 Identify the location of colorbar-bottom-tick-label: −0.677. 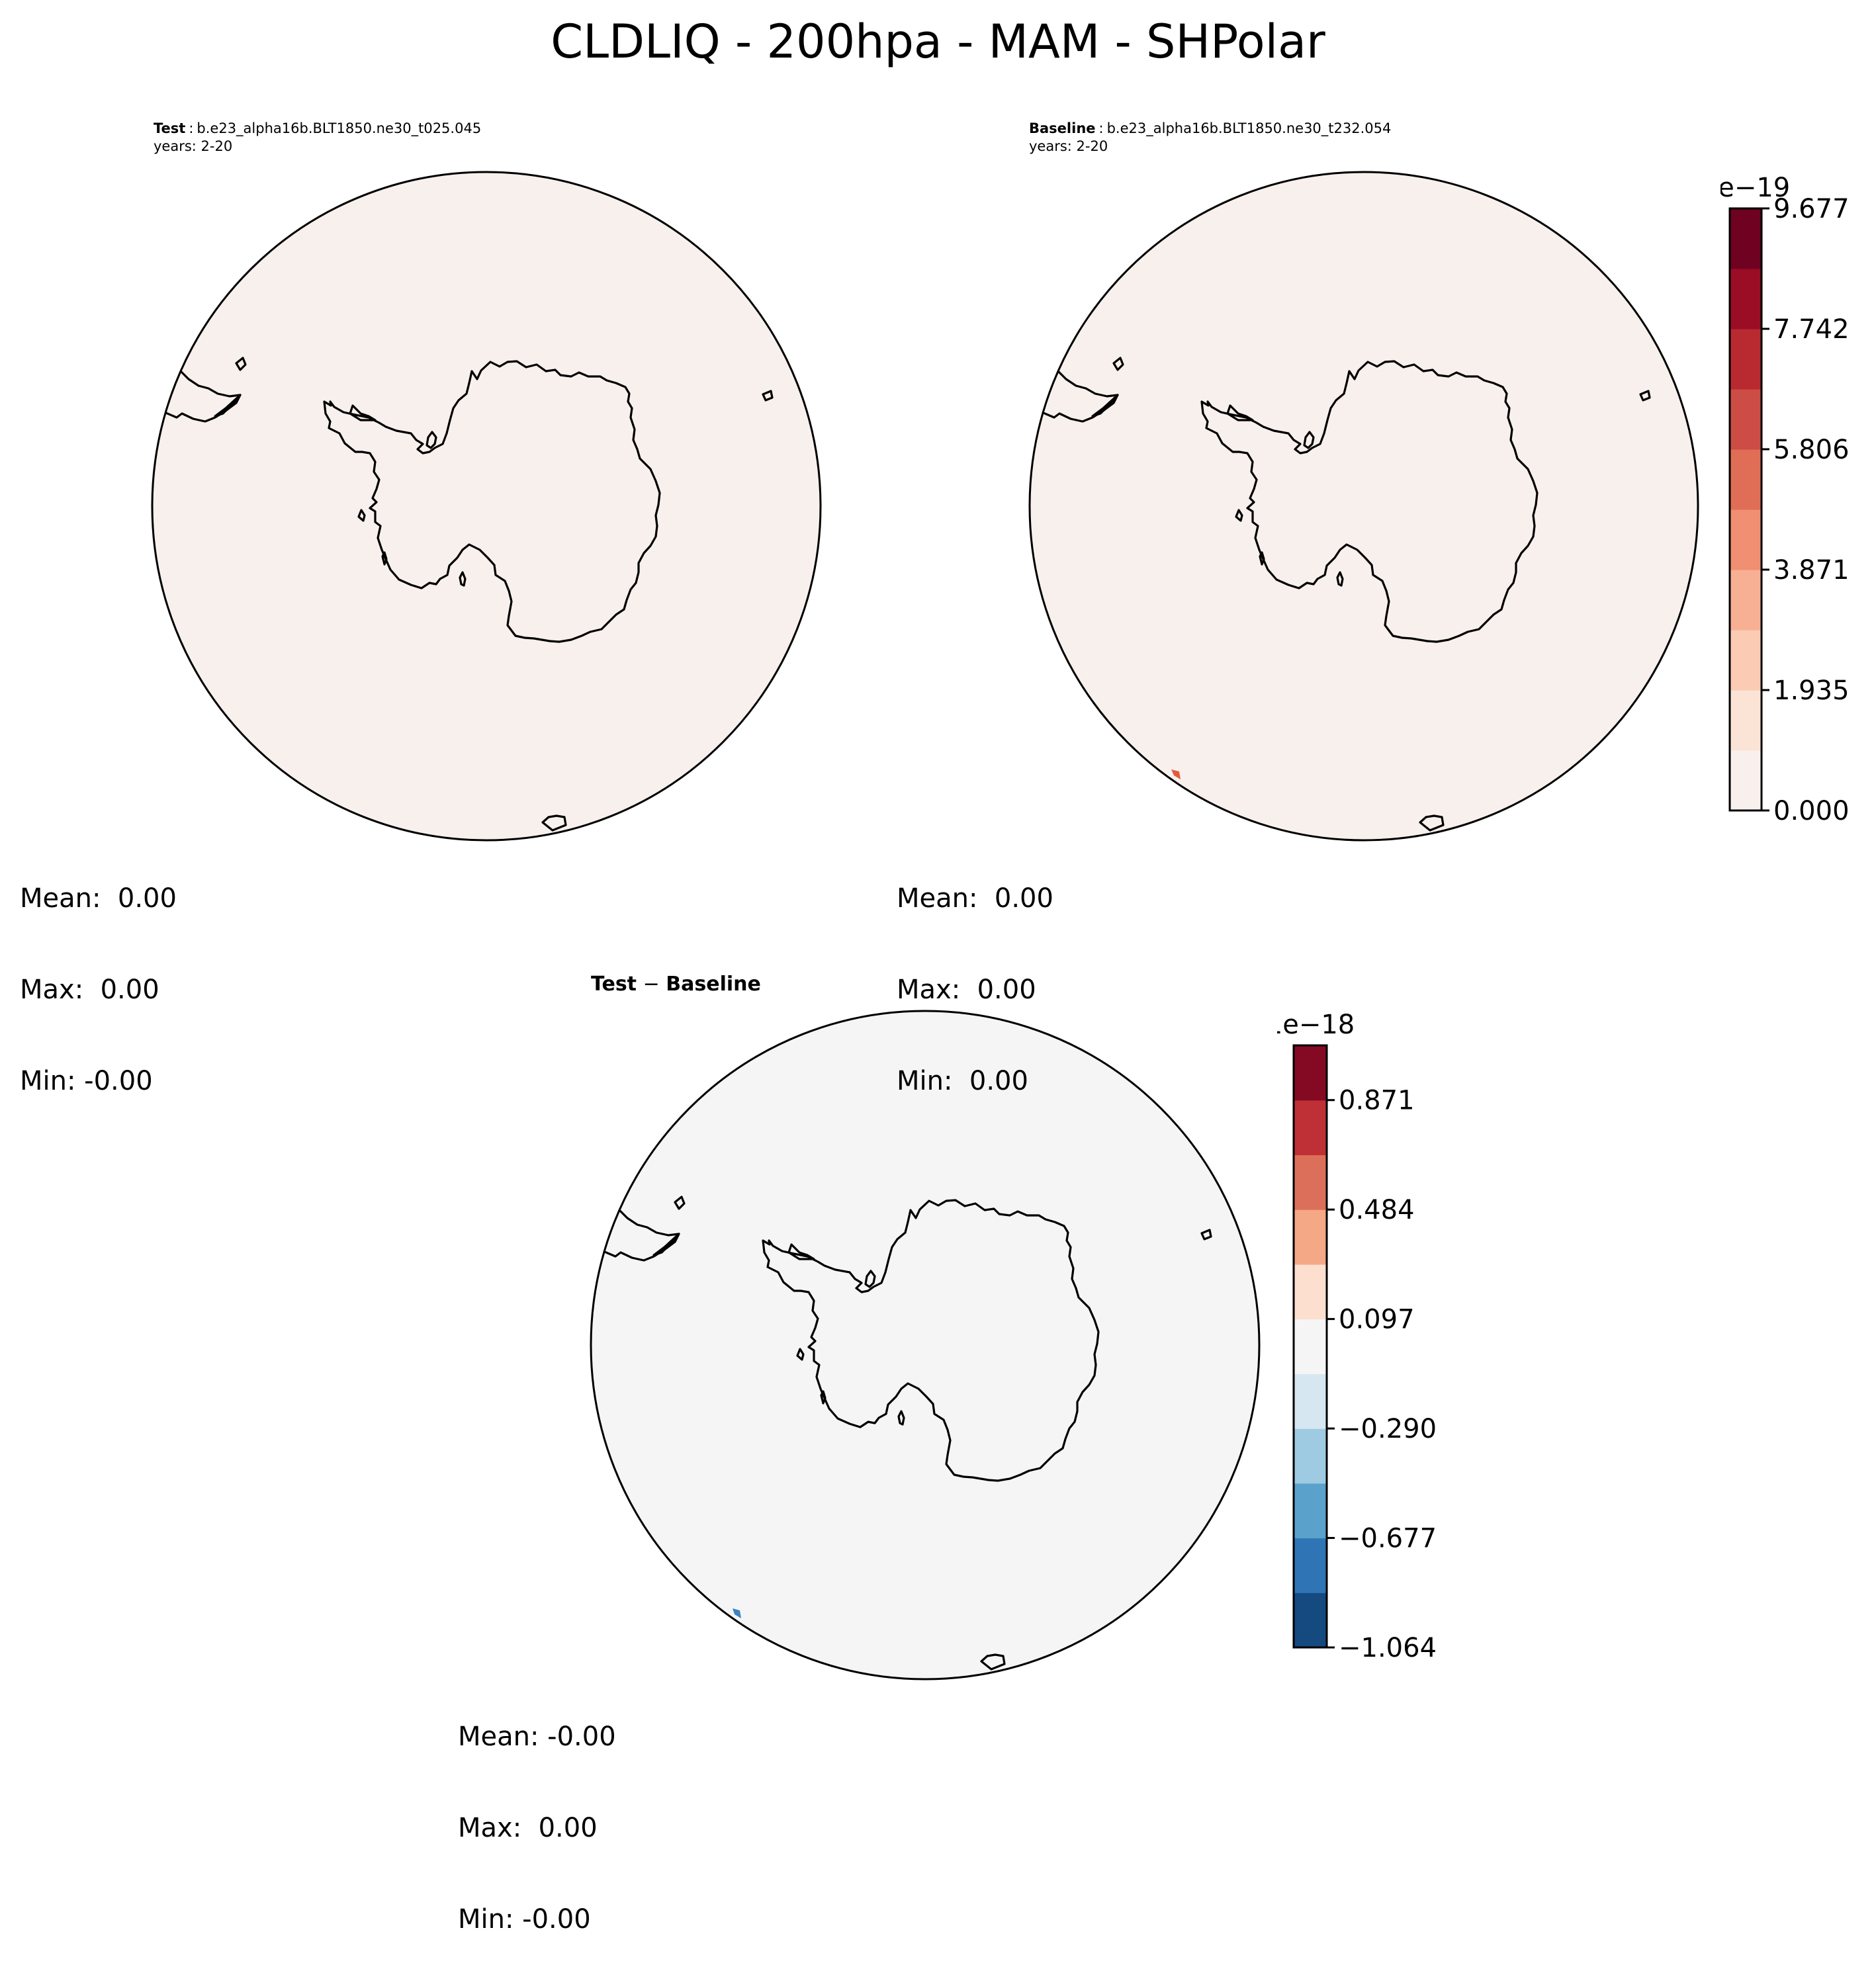
(1388, 1539).